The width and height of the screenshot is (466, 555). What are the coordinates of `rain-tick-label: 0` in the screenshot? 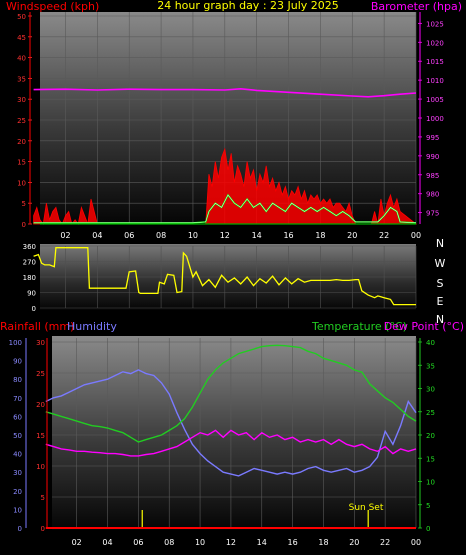 It's located at (43, 529).